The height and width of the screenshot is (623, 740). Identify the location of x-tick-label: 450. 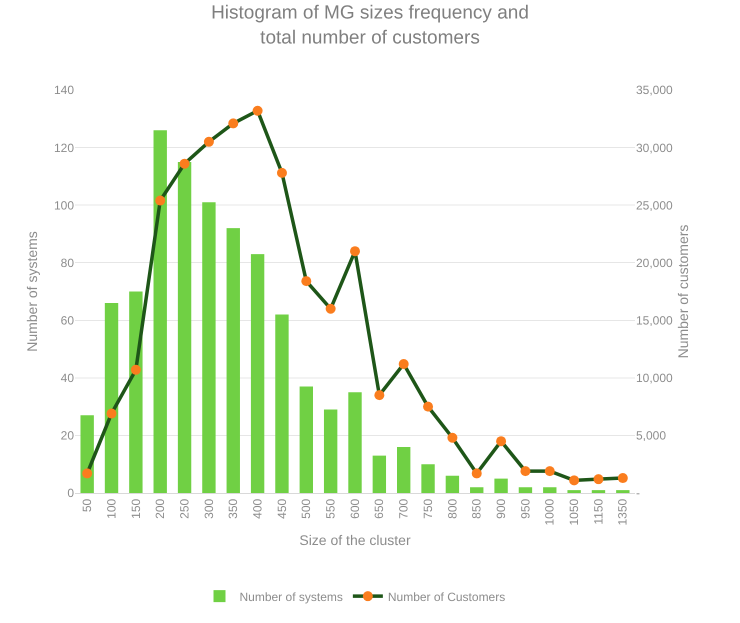
(281, 508).